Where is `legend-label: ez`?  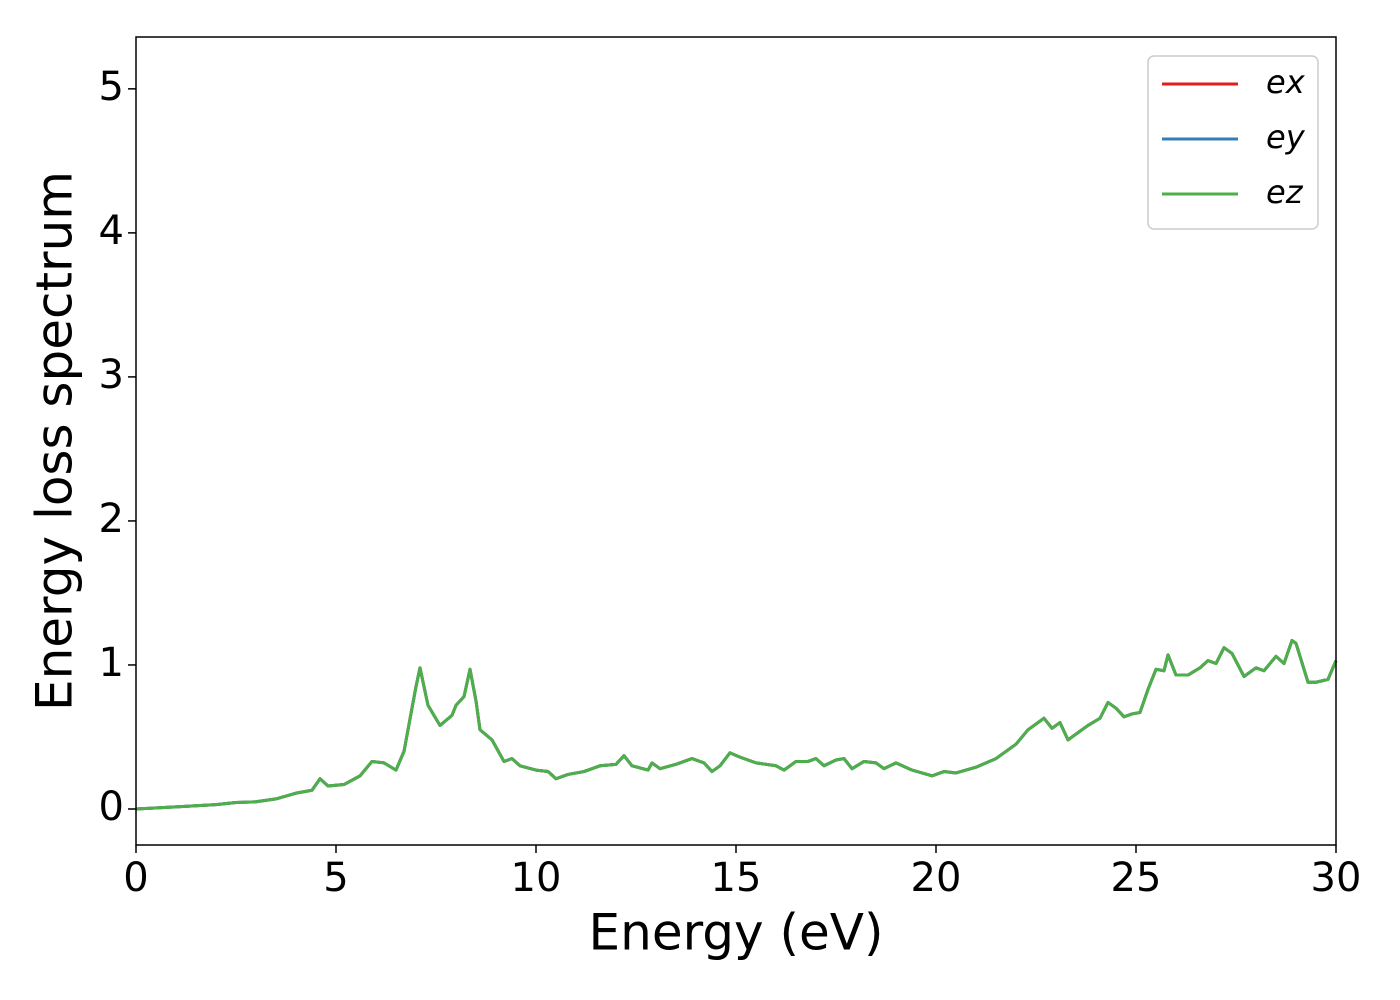
legend-label: ez is located at coordinates (1285, 192).